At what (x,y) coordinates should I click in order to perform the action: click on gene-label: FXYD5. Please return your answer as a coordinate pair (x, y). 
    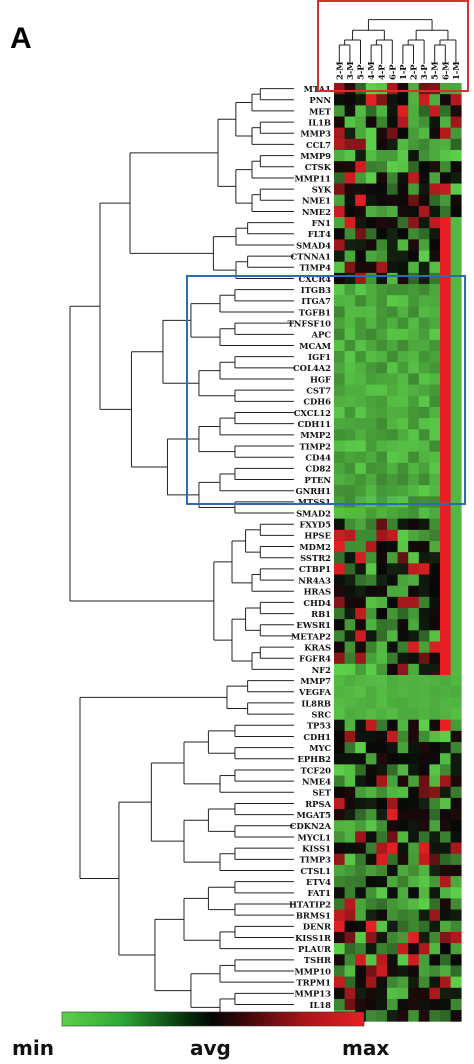
    Looking at the image, I should click on (315, 525).